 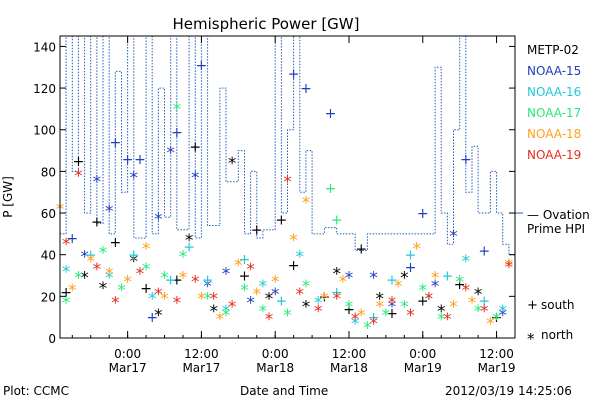 I want to click on marker-legend-symbol-south: +, so click(x=532, y=305).